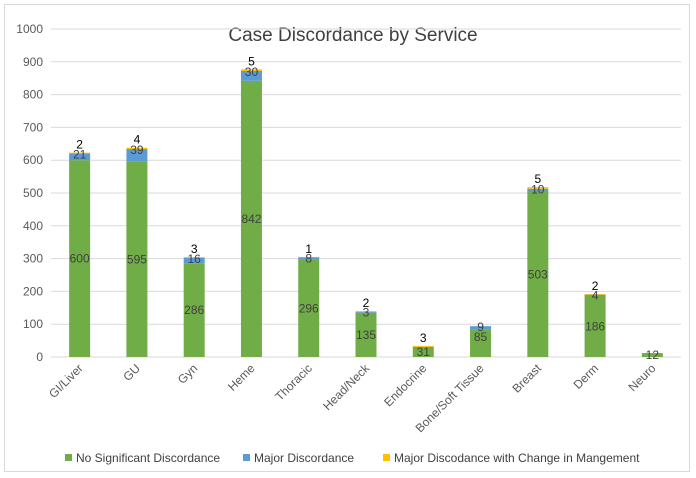 This screenshot has width=696, height=478. I want to click on data-label: 8, so click(308, 258).